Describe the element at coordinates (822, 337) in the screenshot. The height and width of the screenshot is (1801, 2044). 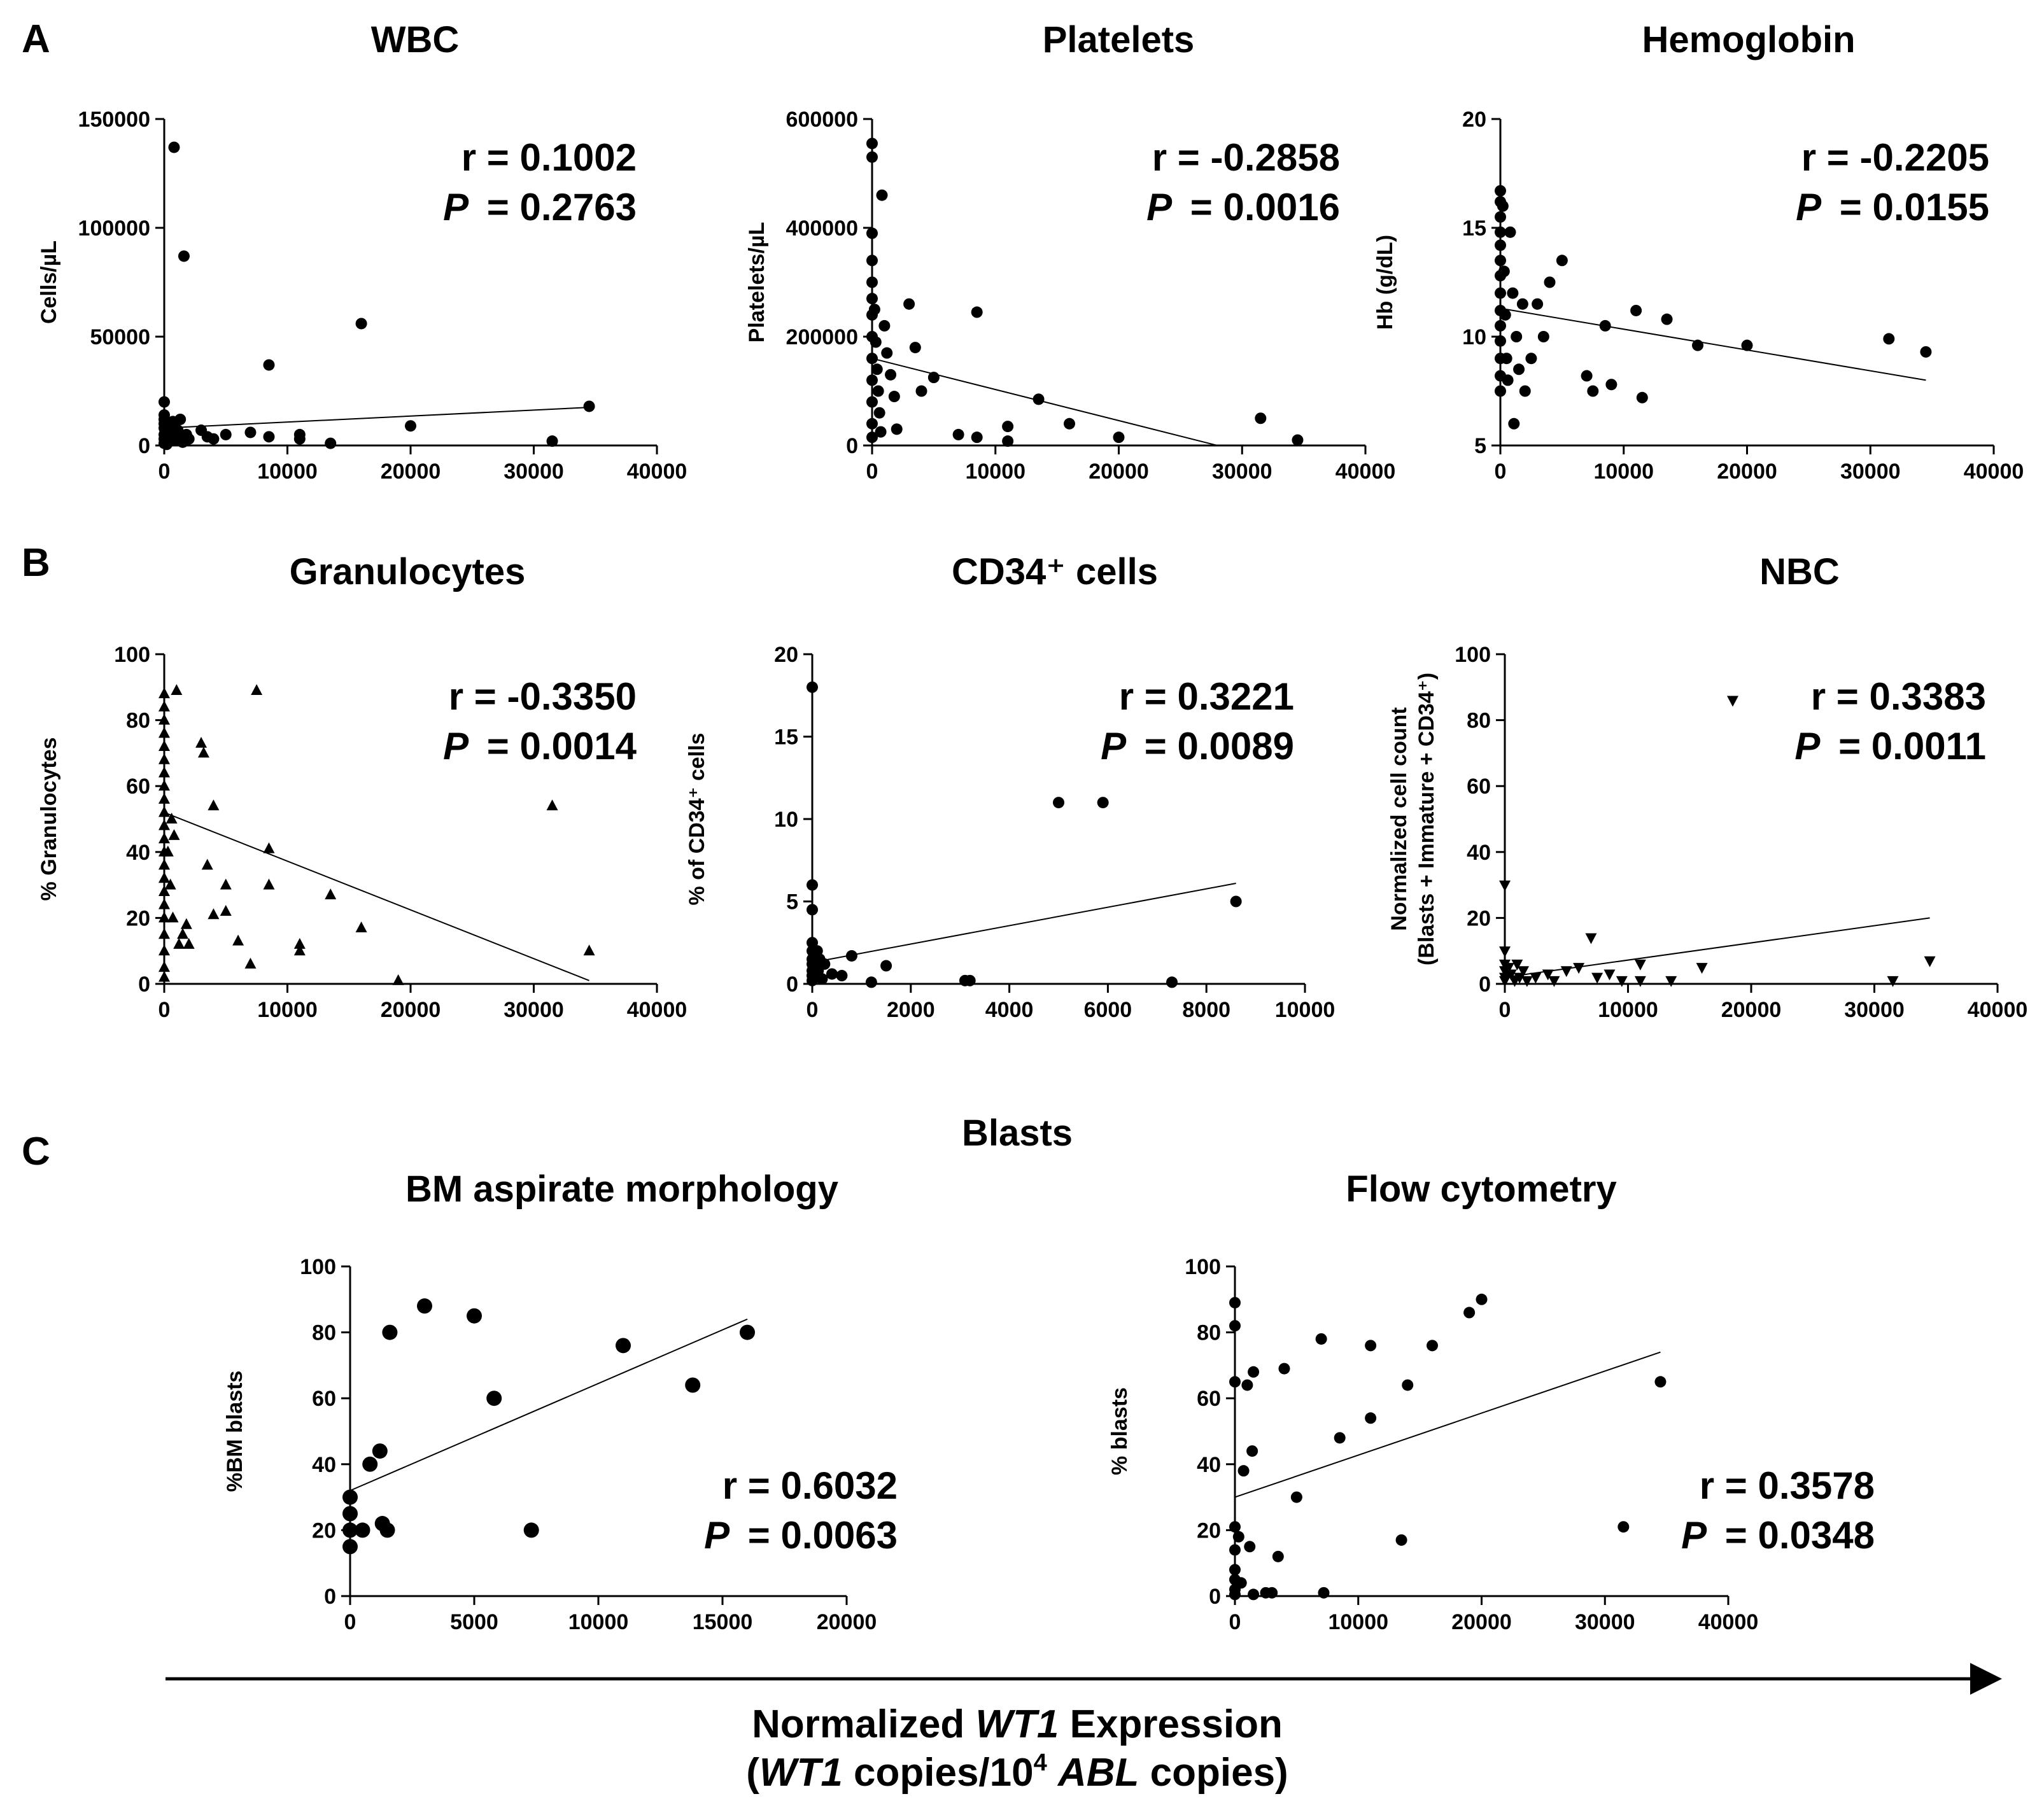
I see `platelets-y-tick-label: 200000` at that location.